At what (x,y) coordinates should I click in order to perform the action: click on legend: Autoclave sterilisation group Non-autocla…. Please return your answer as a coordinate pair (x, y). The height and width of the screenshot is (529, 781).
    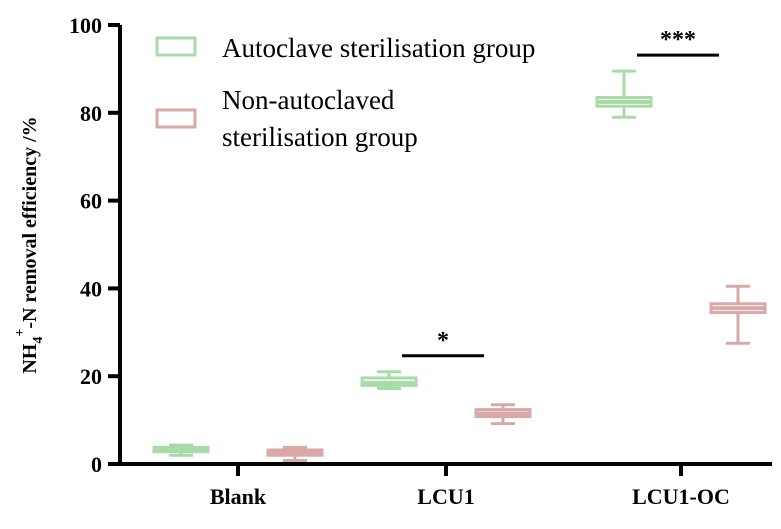
    Looking at the image, I should click on (345, 92).